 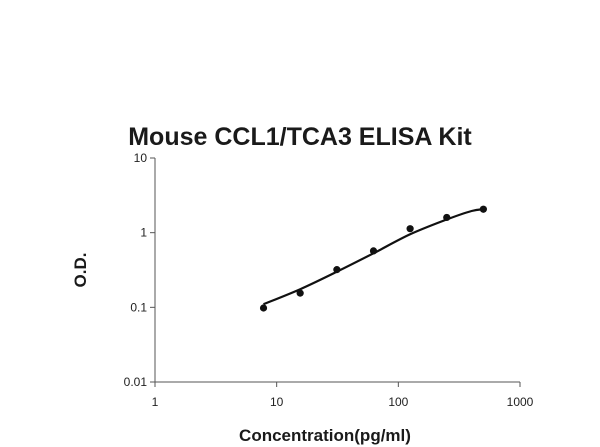 I want to click on x-tick-label: 1000, so click(x=520, y=402).